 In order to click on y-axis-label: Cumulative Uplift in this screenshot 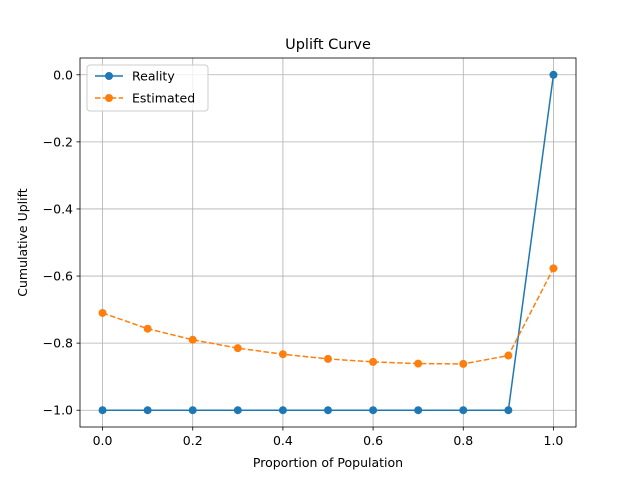, I will do `click(22, 242)`.